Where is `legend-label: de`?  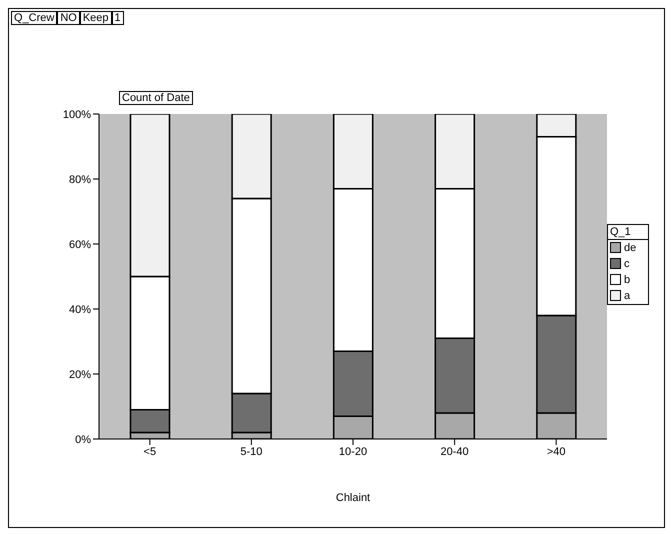 legend-label: de is located at coordinates (630, 248).